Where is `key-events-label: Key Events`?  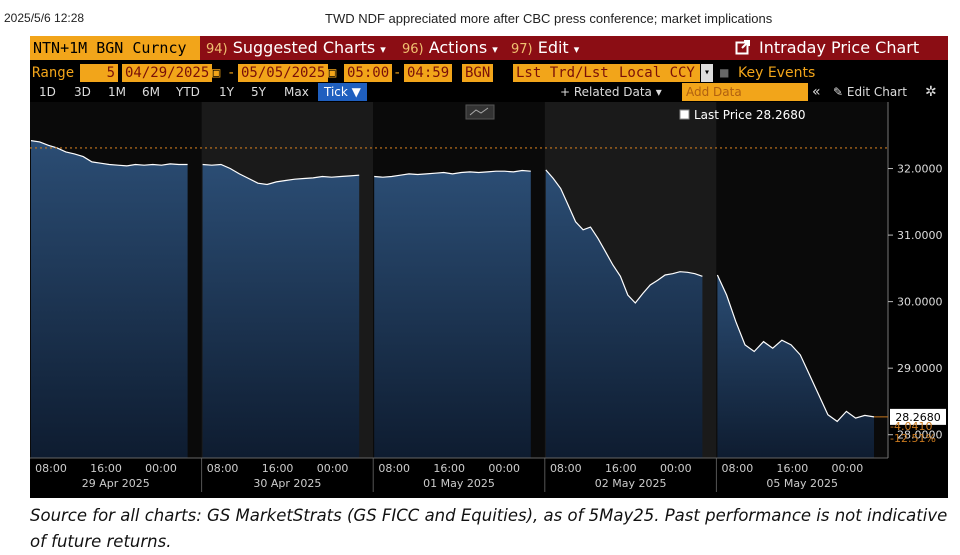 key-events-label: Key Events is located at coordinates (777, 73).